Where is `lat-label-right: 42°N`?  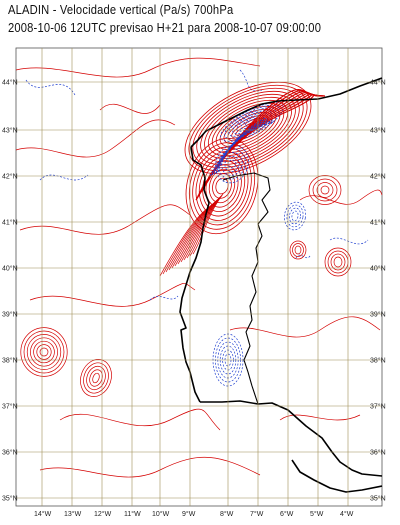 lat-label-right: 42°N is located at coordinates (378, 177).